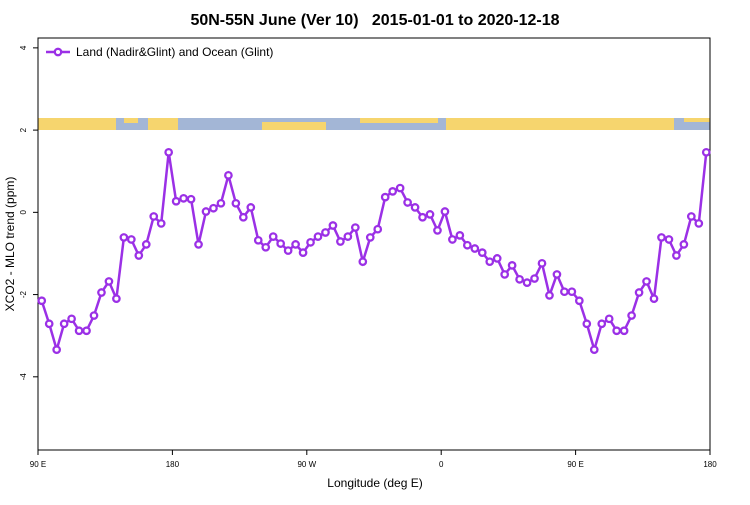 This screenshot has width=750, height=505. What do you see at coordinates (23, 294) in the screenshot?
I see `y-tick-label: -2` at bounding box center [23, 294].